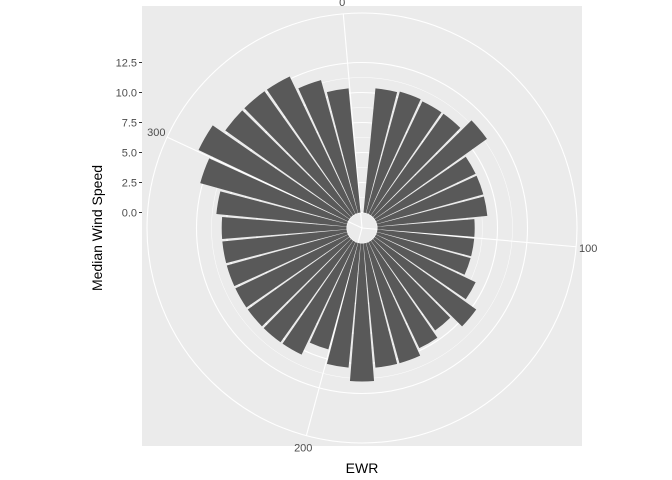 The image size is (672, 480). What do you see at coordinates (97, 228) in the screenshot?
I see `y-axis-title: Median Wind Speed` at bounding box center [97, 228].